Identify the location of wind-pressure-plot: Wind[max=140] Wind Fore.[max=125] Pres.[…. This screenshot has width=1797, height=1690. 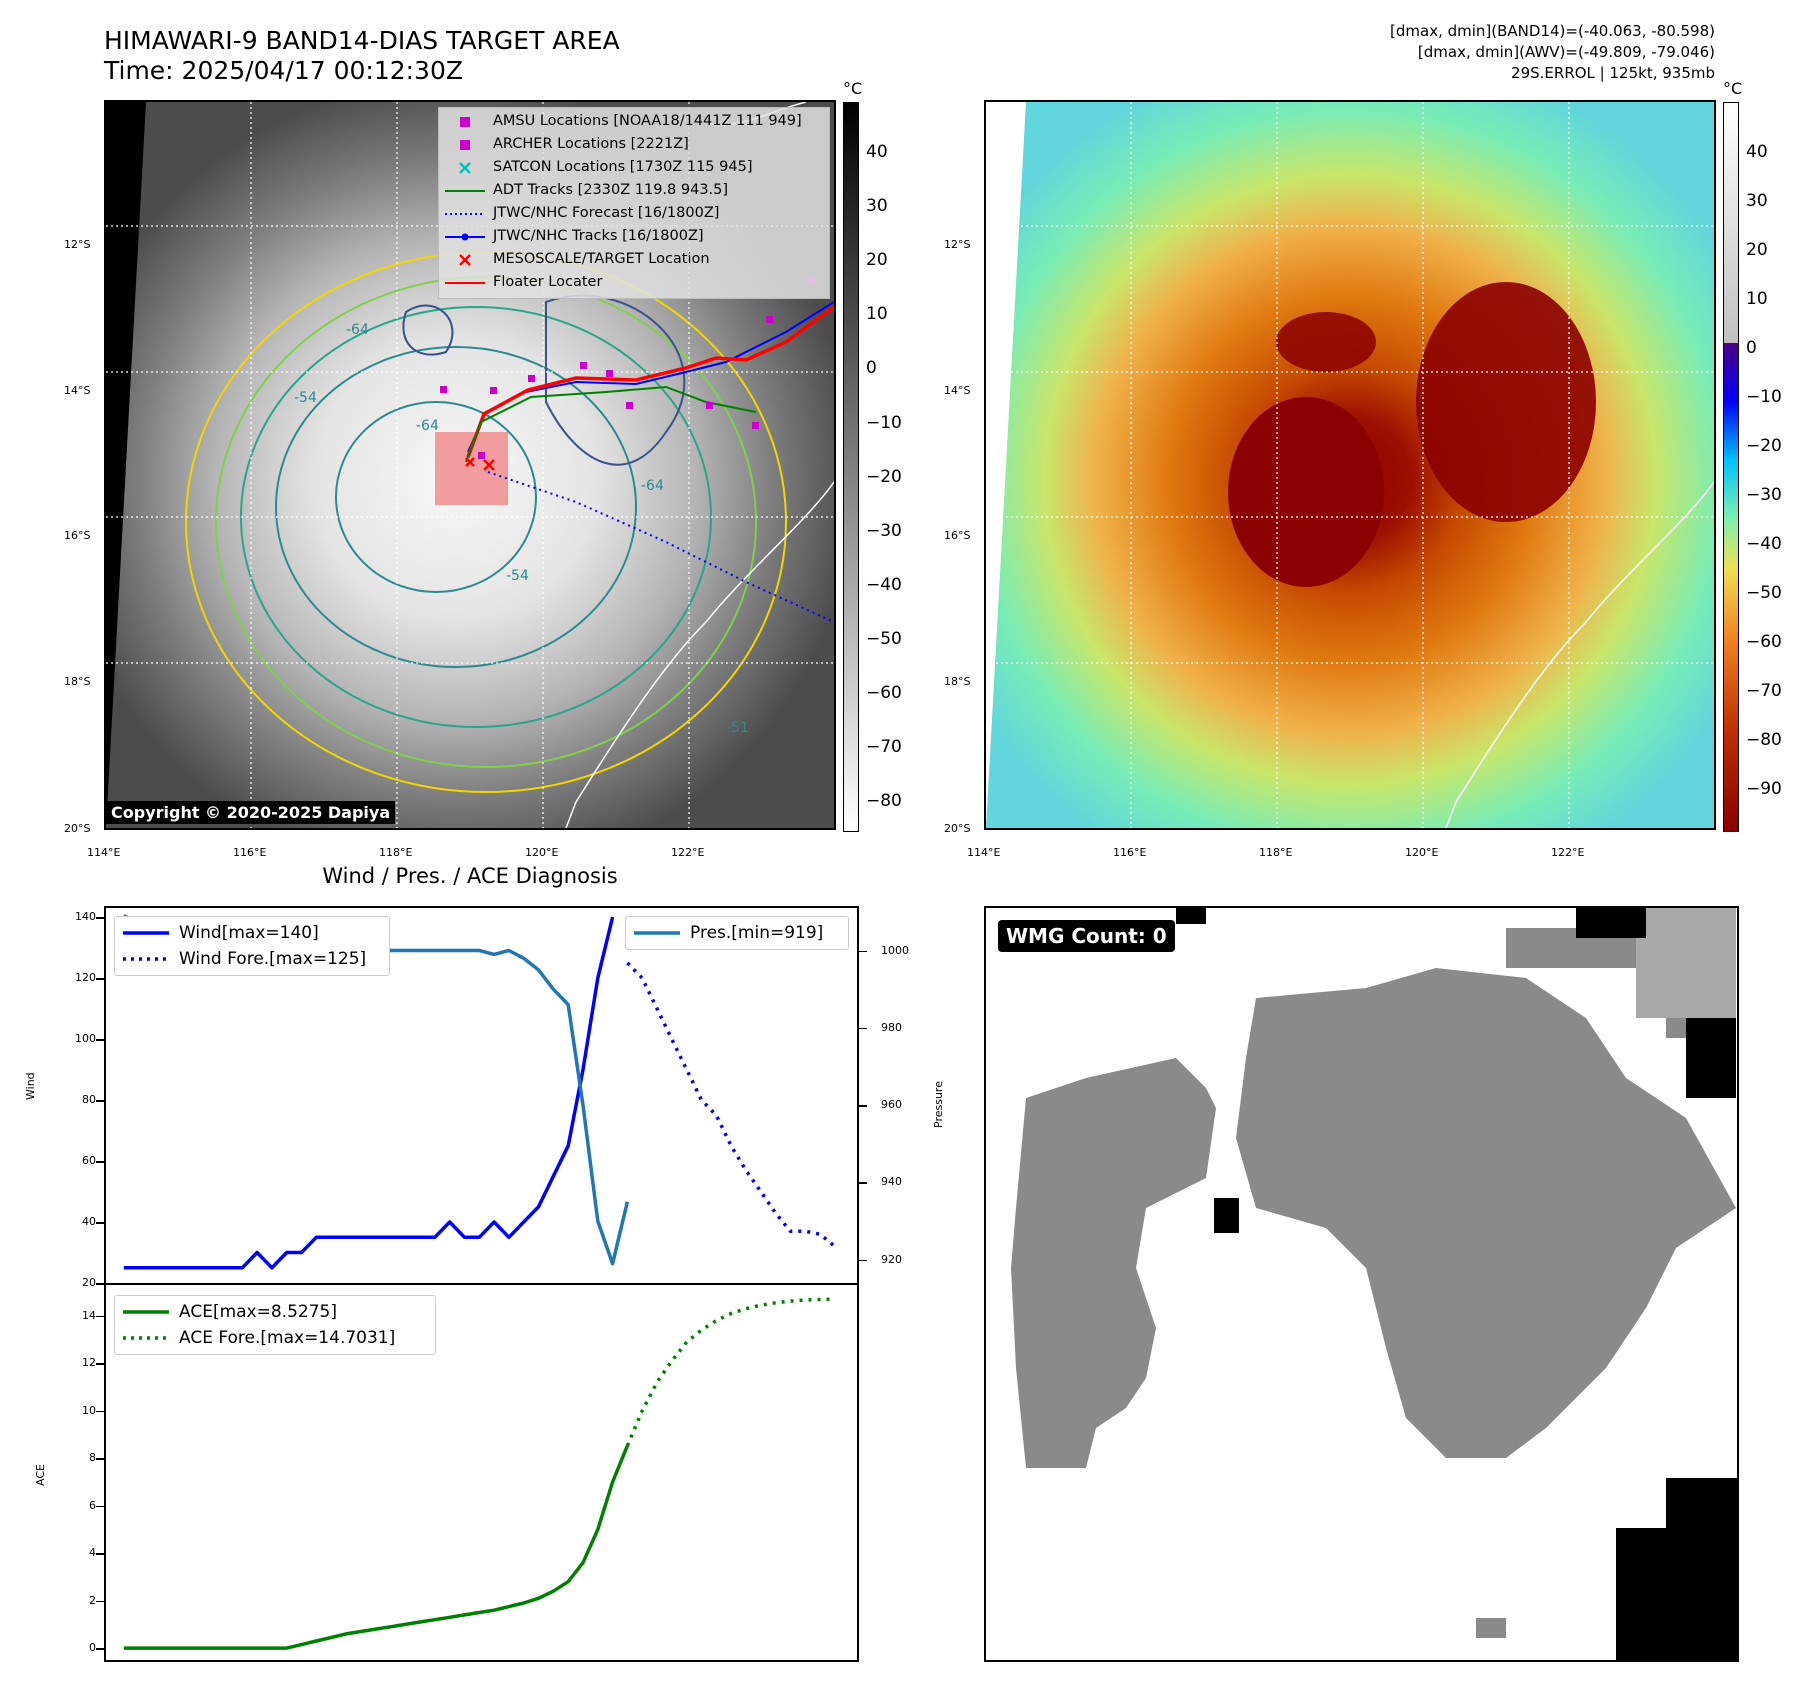
(481, 1095).